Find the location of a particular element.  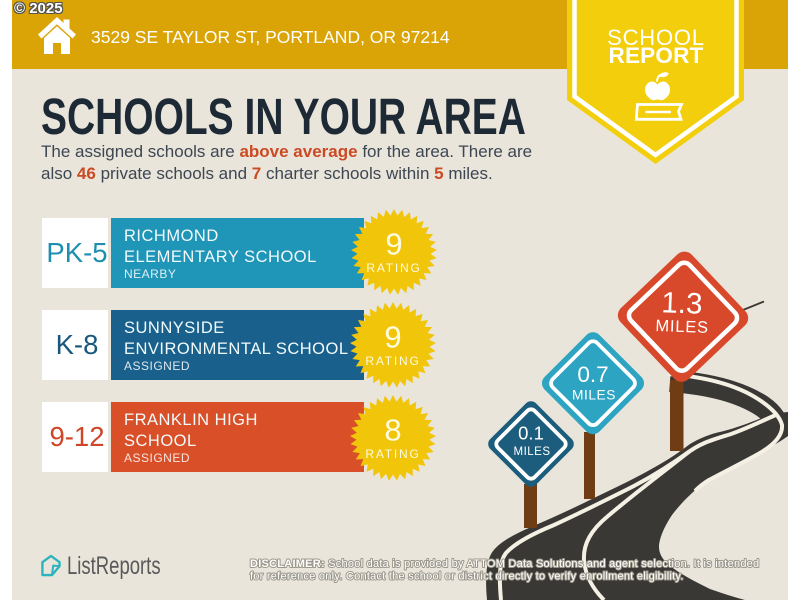

svg-text: 1.3 is located at coordinates (682, 303).